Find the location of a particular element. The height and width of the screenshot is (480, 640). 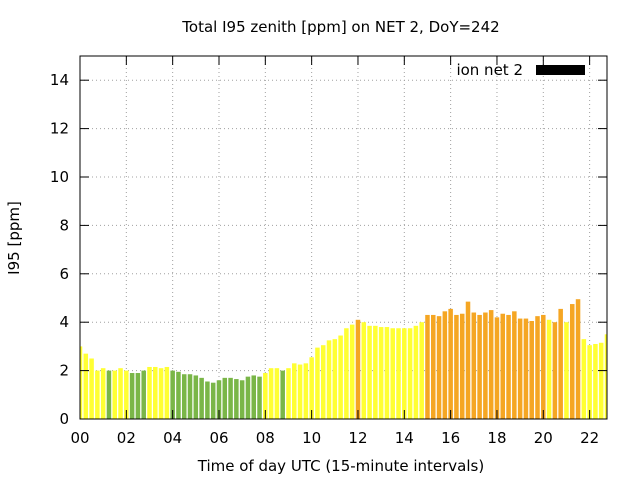

x-tick-label: 16 is located at coordinates (450, 438).